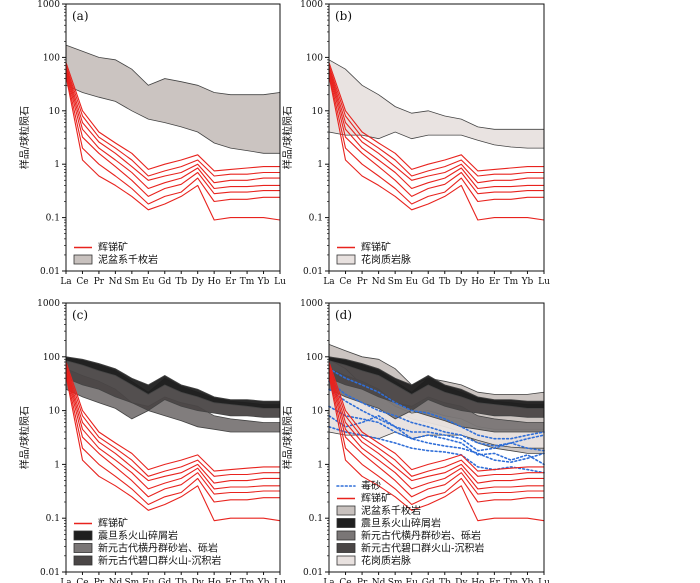  I want to click on legend-label: 震旦系火山碎屑岩, so click(138, 535).